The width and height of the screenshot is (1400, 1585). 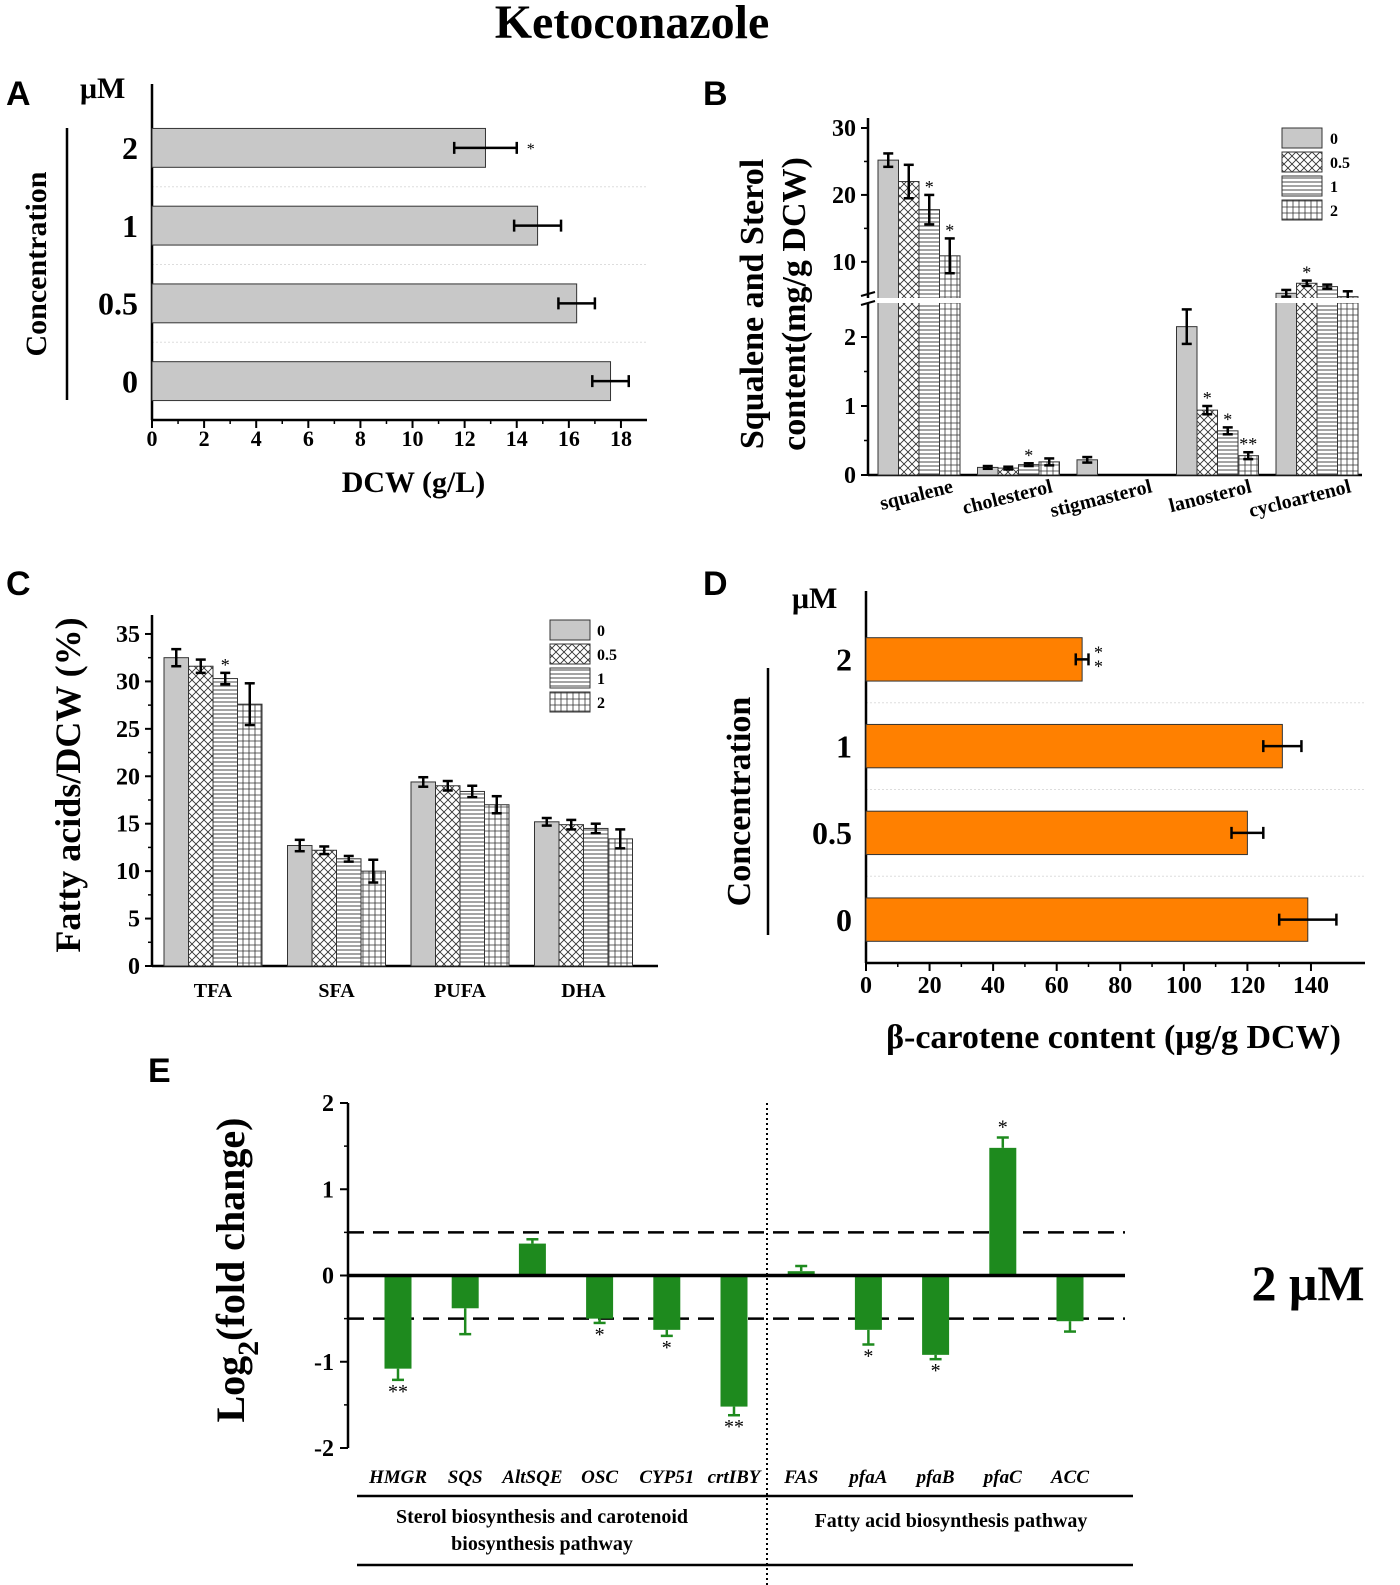 What do you see at coordinates (868, 294) in the screenshot?
I see `axis-break-mark` at bounding box center [868, 294].